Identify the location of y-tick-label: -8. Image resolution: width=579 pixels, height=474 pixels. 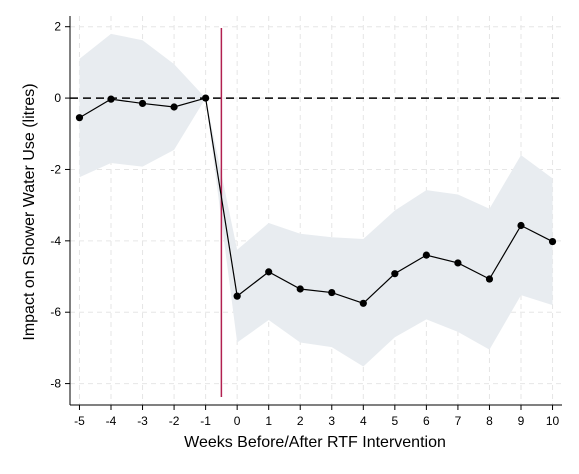
(55, 384).